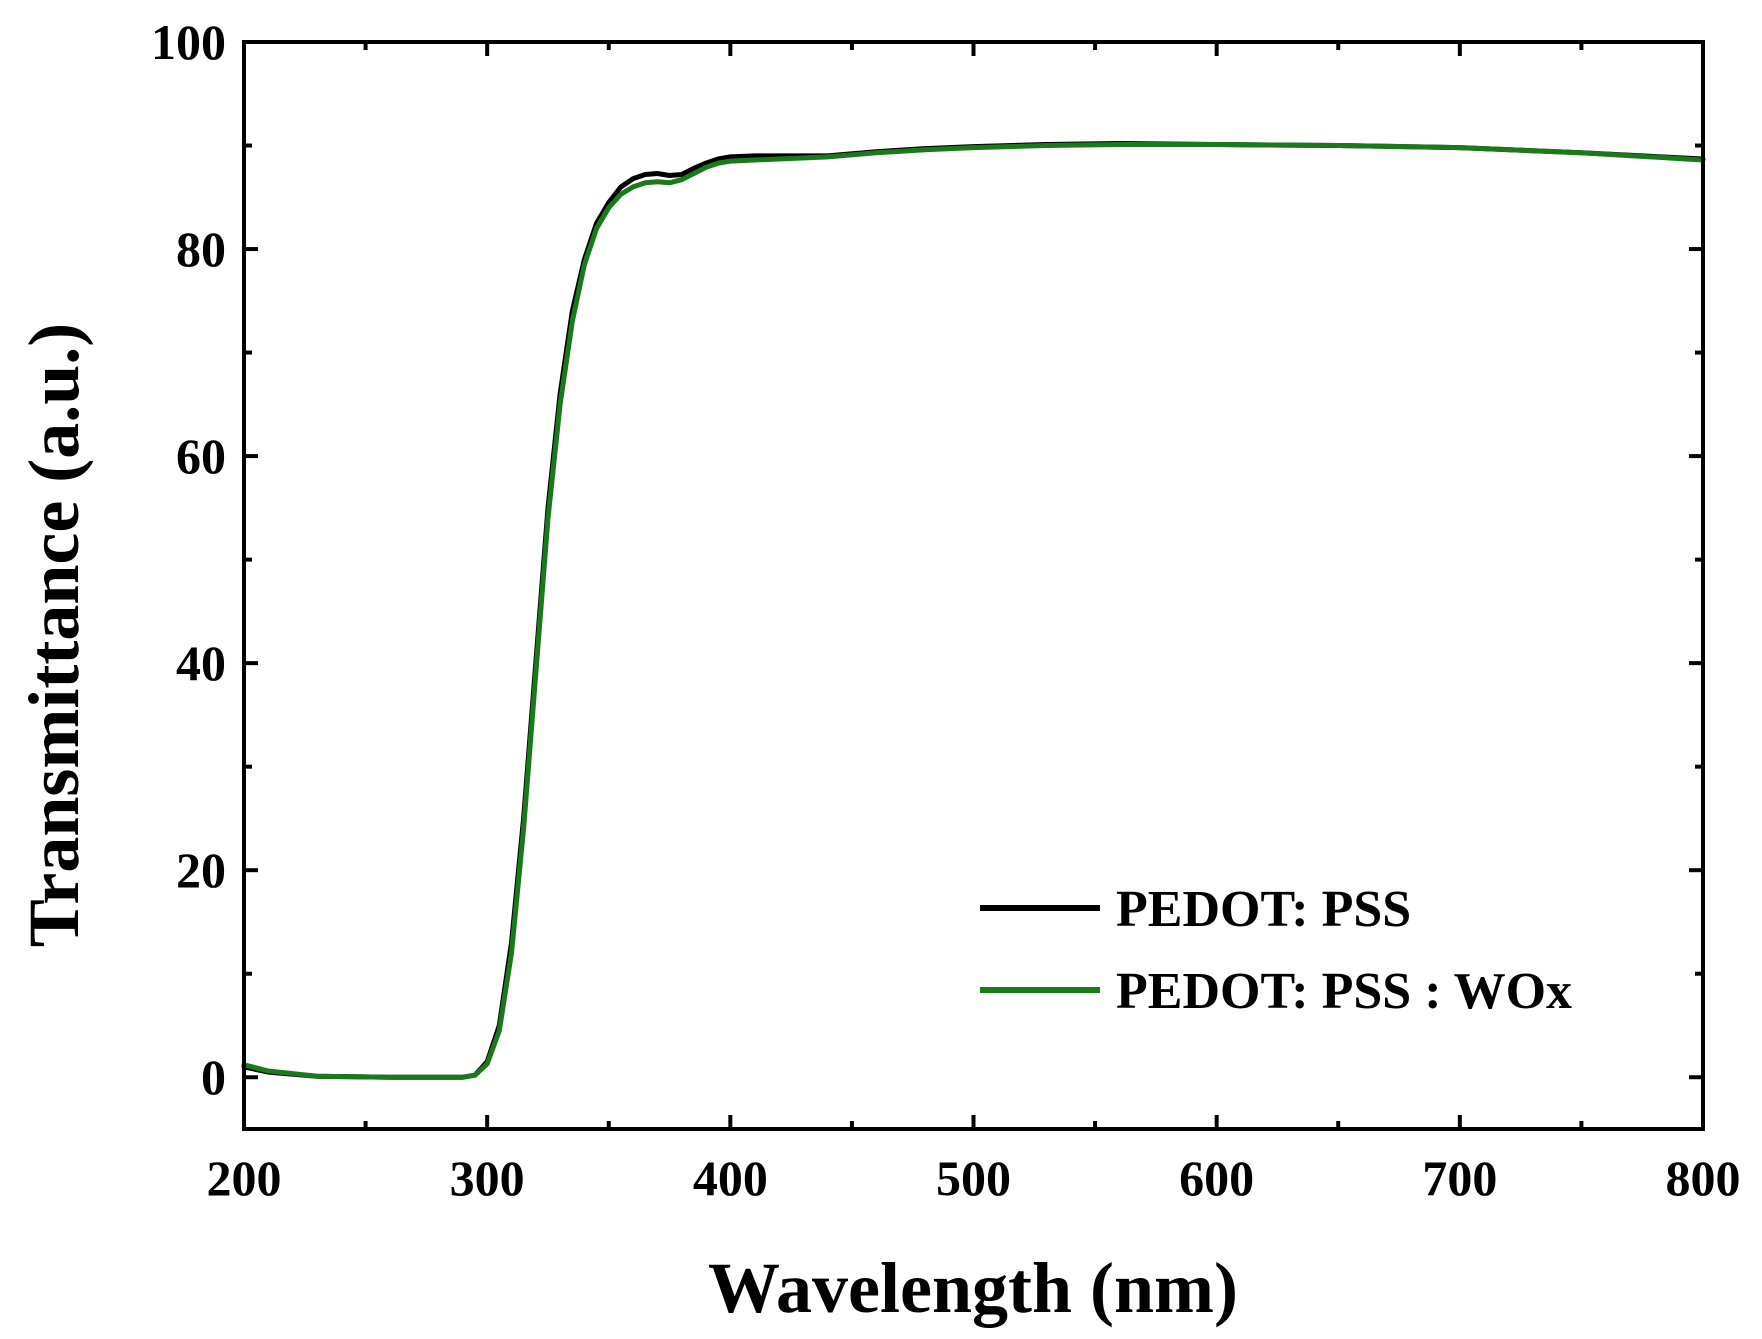 This screenshot has height=1339, width=1762. I want to click on y-tick-label: 20, so click(201, 870).